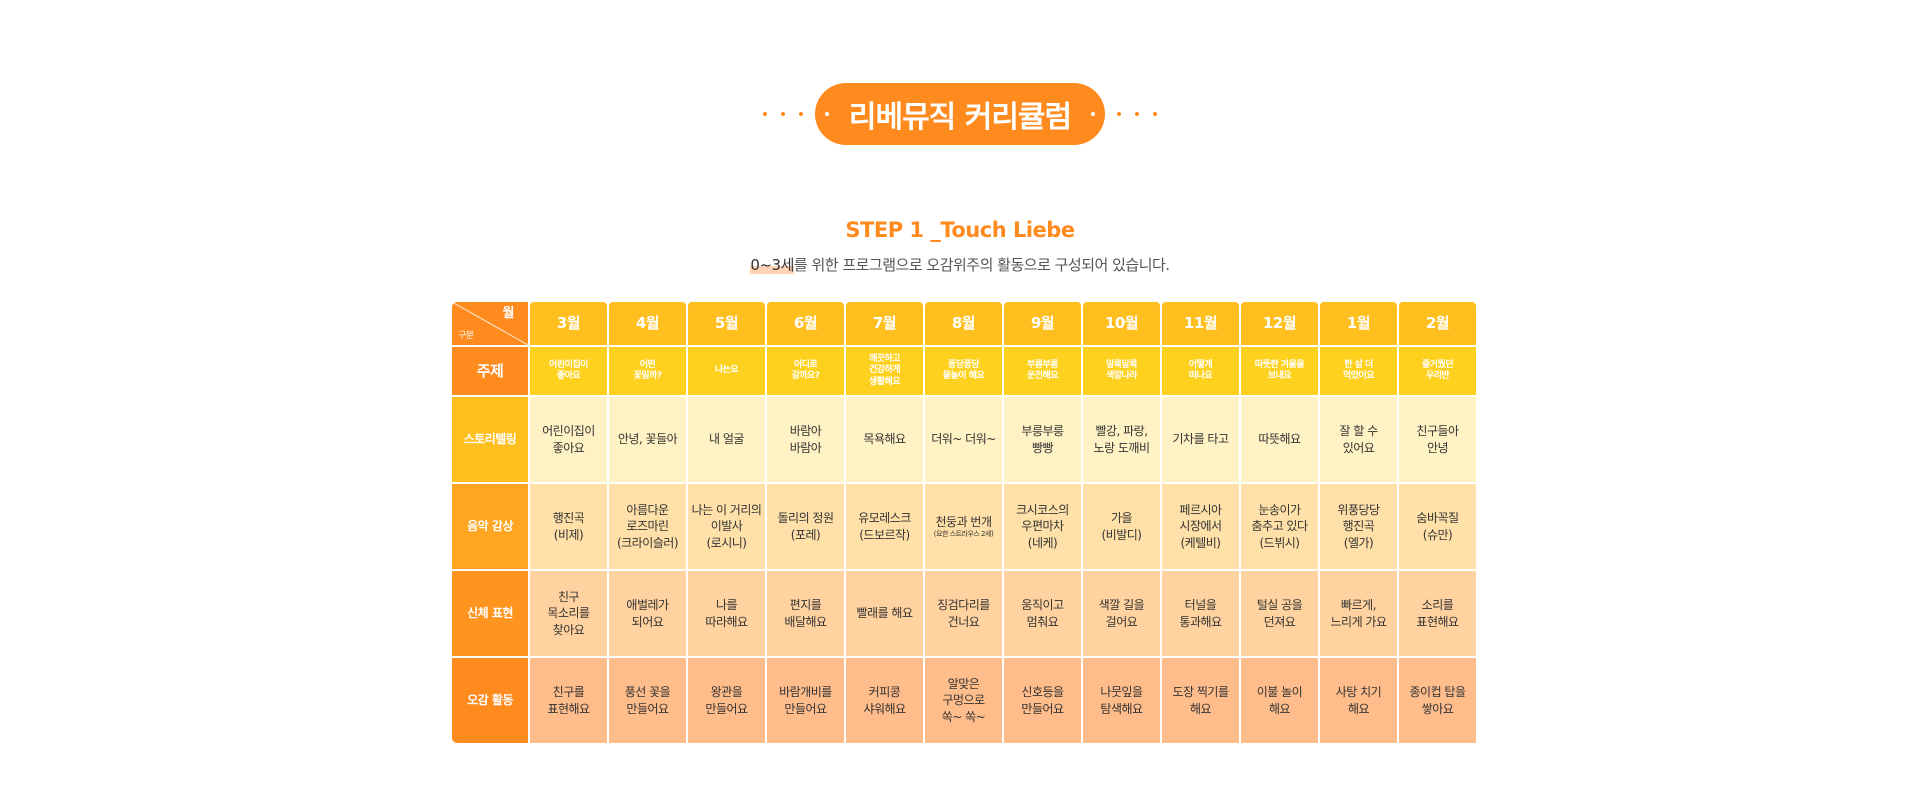 This screenshot has width=1920, height=800. I want to click on month-header: 1월, so click(1358, 323).